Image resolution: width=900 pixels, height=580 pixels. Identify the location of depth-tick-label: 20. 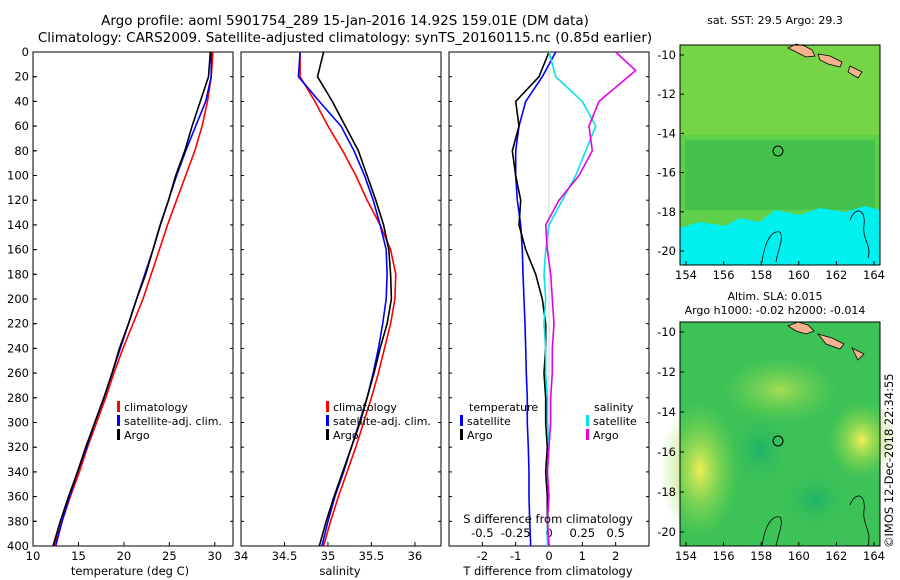
(21, 77).